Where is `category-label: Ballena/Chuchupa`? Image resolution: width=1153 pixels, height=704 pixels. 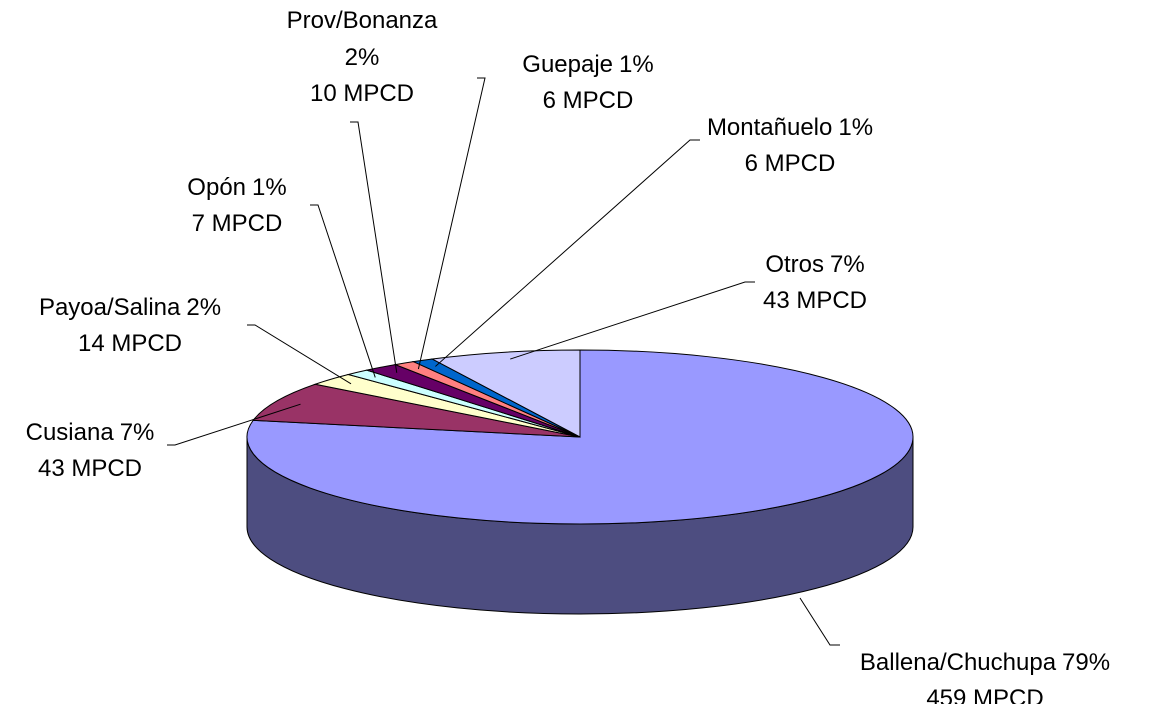 category-label: Ballena/Chuchupa is located at coordinates (958, 662).